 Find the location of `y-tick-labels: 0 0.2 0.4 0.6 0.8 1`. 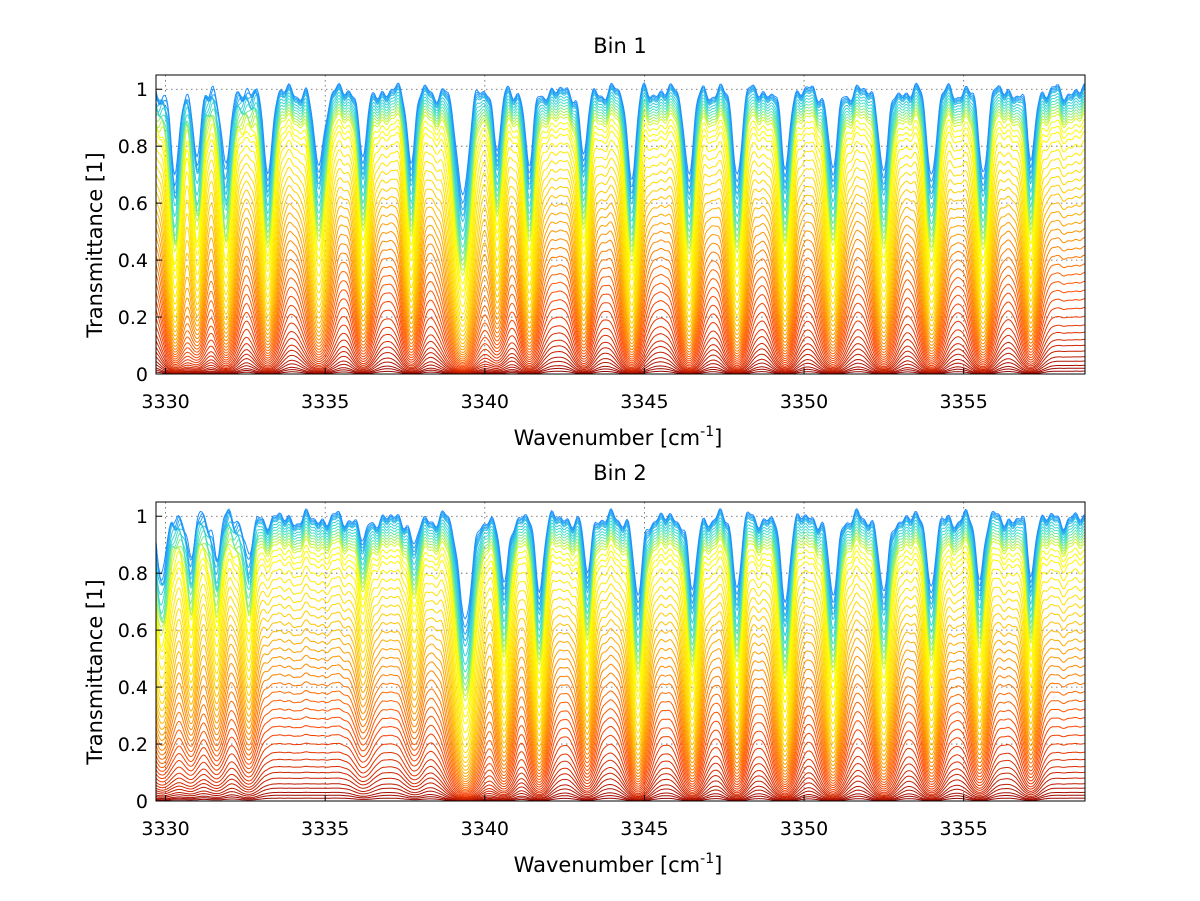

y-tick-labels: 0 0.2 0.4 0.6 0.8 1 is located at coordinates (140, 659).